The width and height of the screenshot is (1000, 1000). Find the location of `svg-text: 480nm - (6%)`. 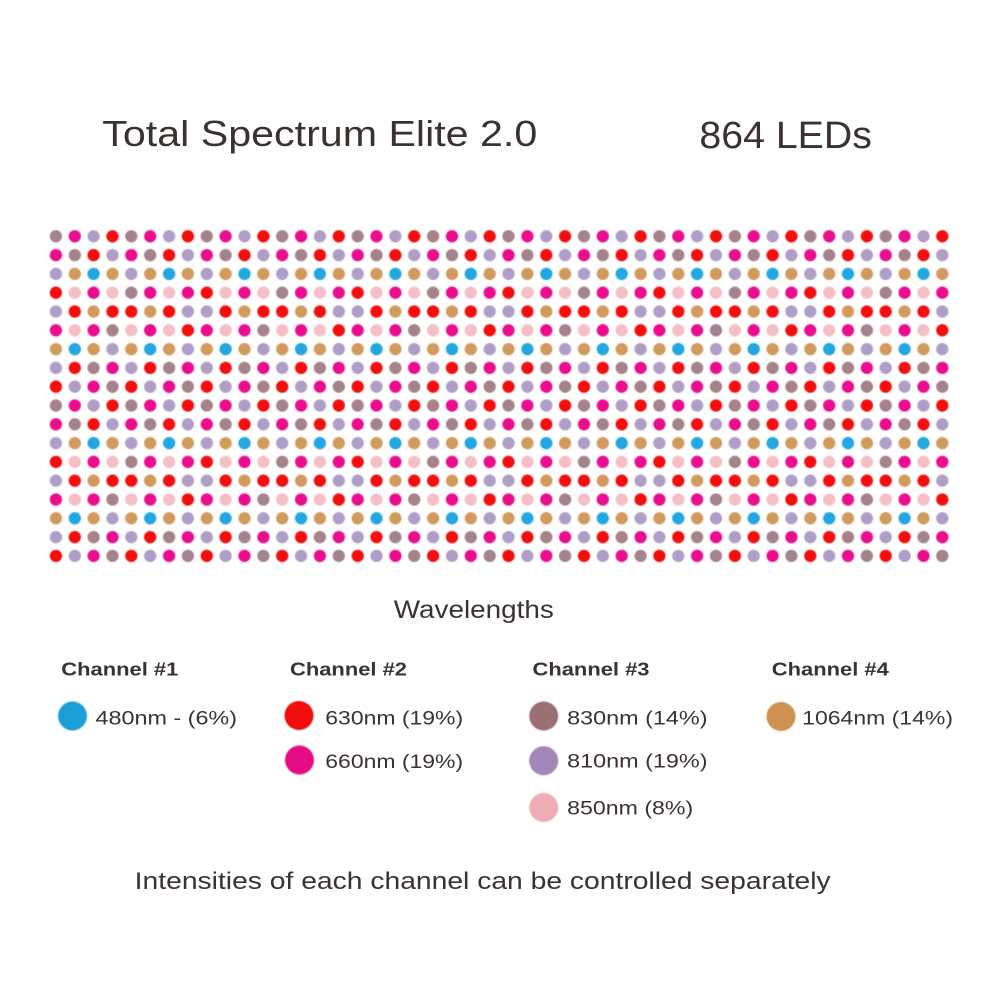

svg-text: 480nm - (6%) is located at coordinates (167, 718).